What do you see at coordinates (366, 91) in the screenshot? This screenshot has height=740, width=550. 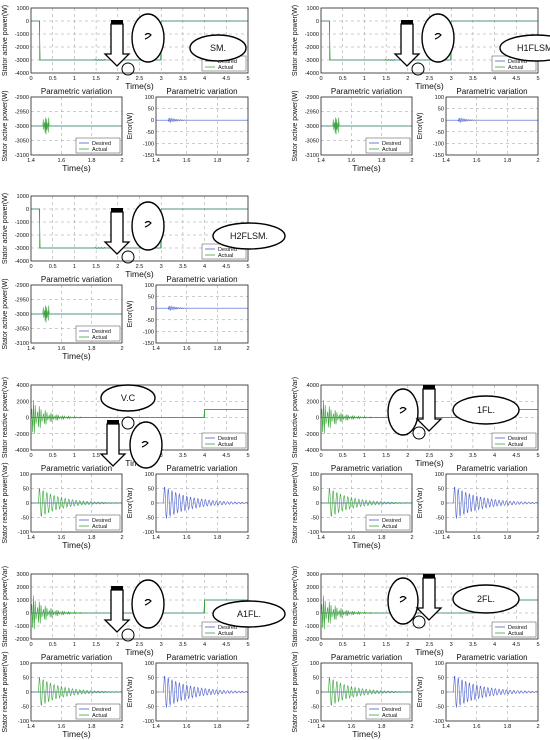 I see `panel-title: Parametric variation` at bounding box center [366, 91].